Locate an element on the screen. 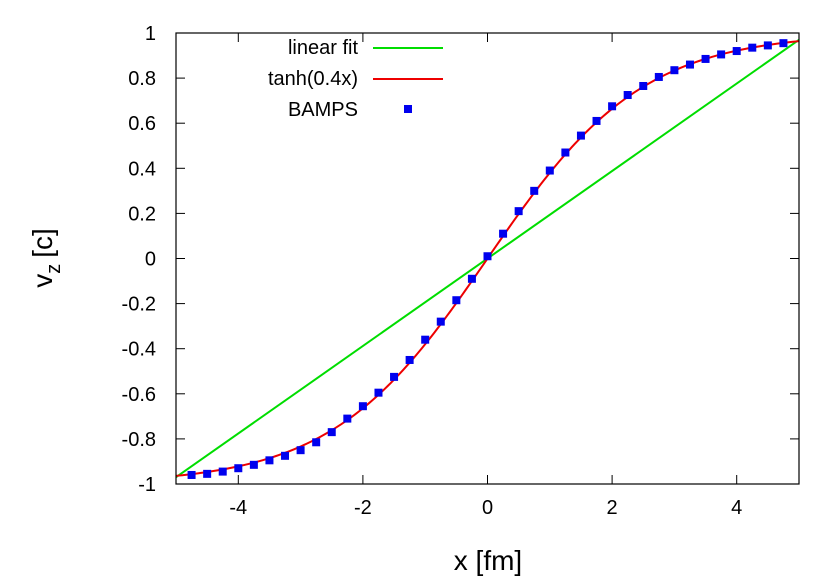  y-tick-label: -0.2 is located at coordinates (139, 305).